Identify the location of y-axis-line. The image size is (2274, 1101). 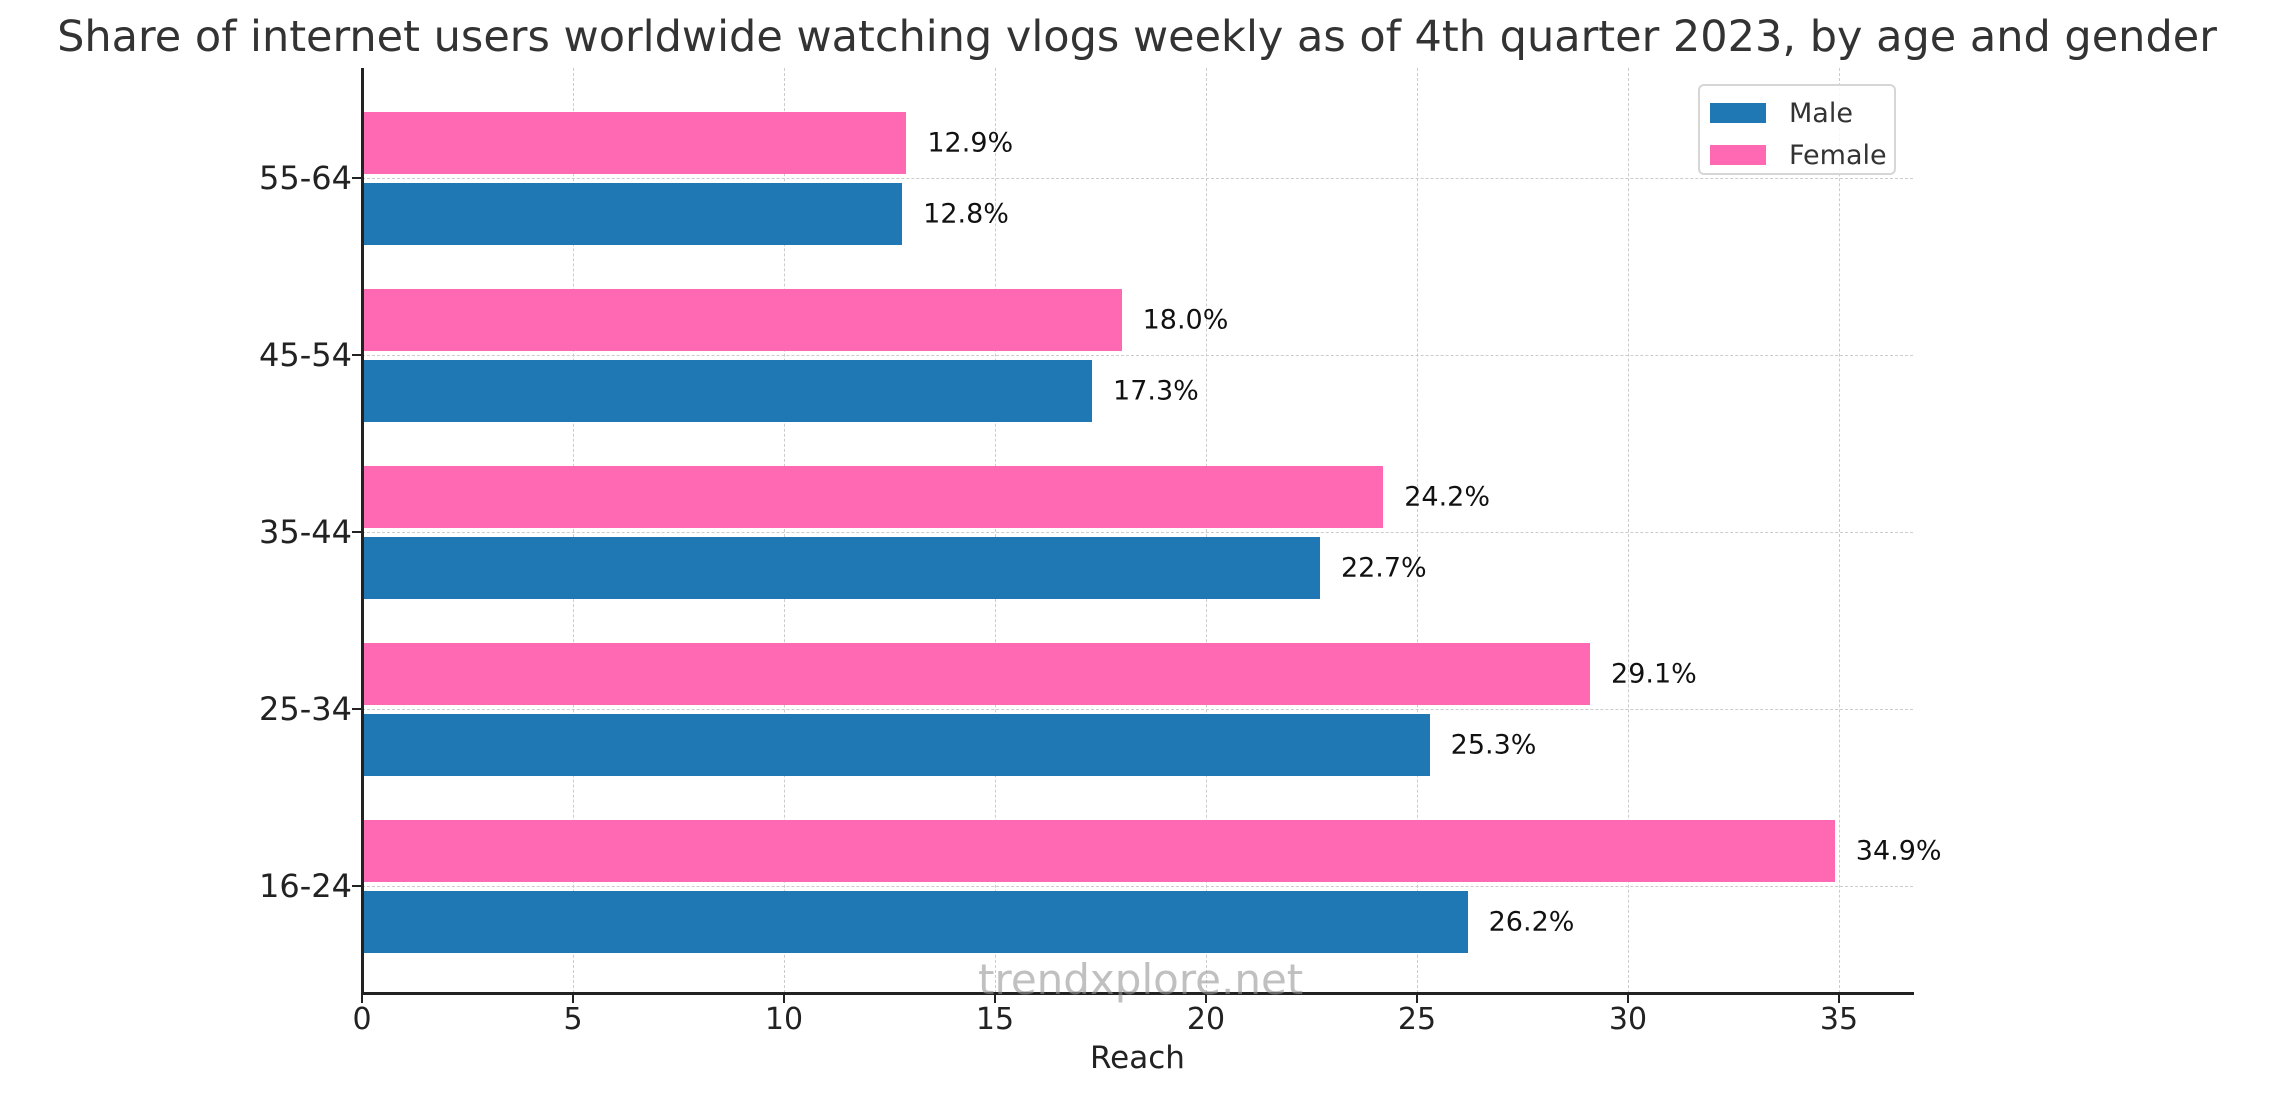
(362, 531).